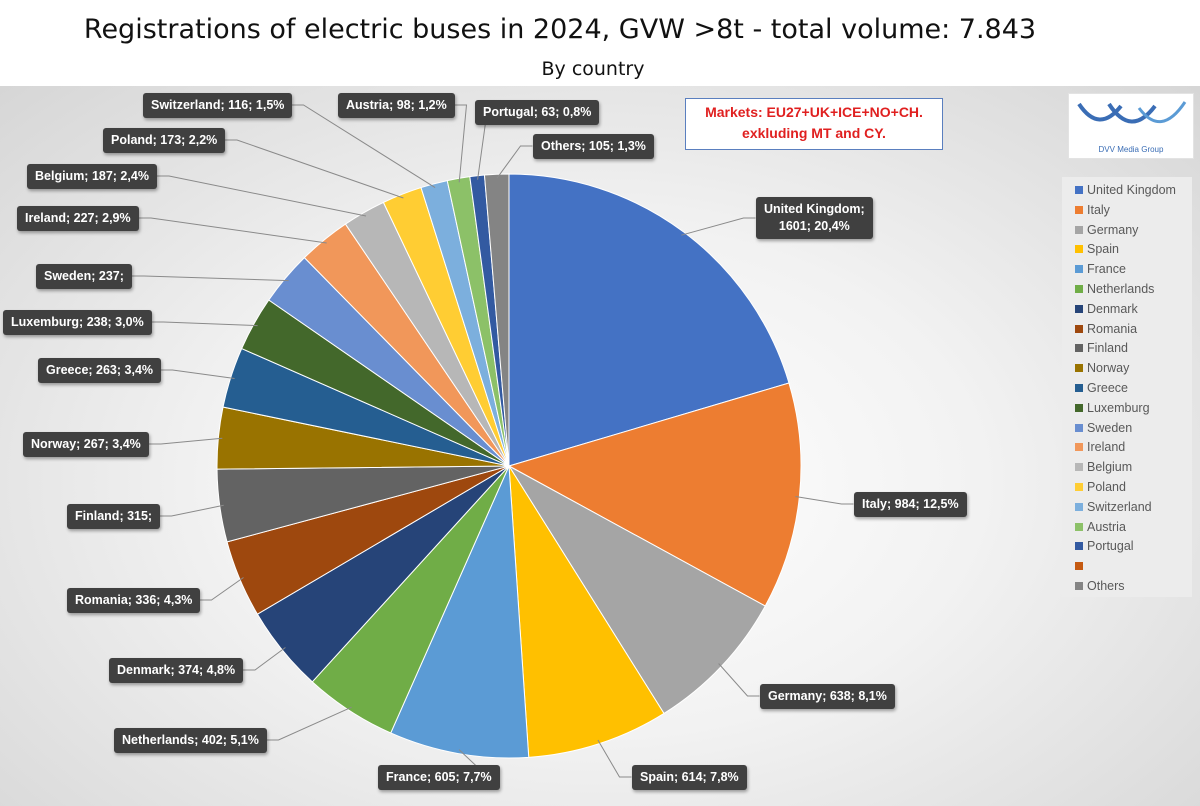 The image size is (1200, 806). Describe the element at coordinates (461, 143) in the screenshot. I see `leader-line-austria` at that location.